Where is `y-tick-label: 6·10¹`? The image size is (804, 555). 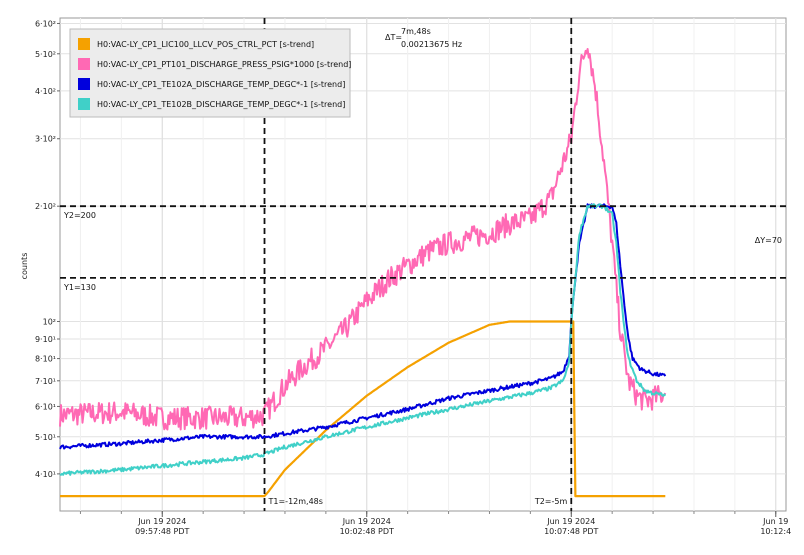 y-tick-label: 6·10¹ is located at coordinates (45, 406).